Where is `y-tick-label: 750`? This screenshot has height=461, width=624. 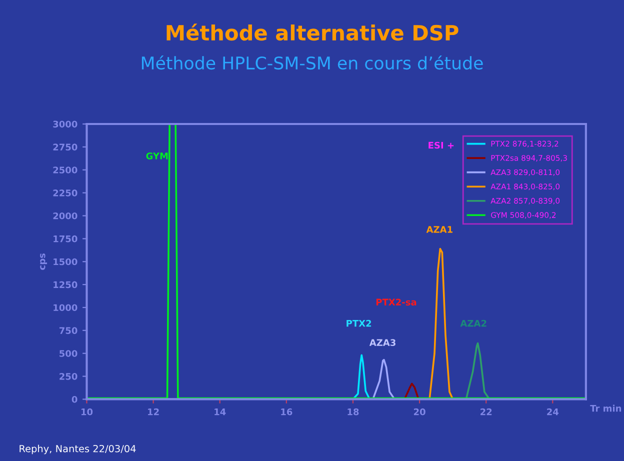
y-tick-label: 750 is located at coordinates (68, 330).